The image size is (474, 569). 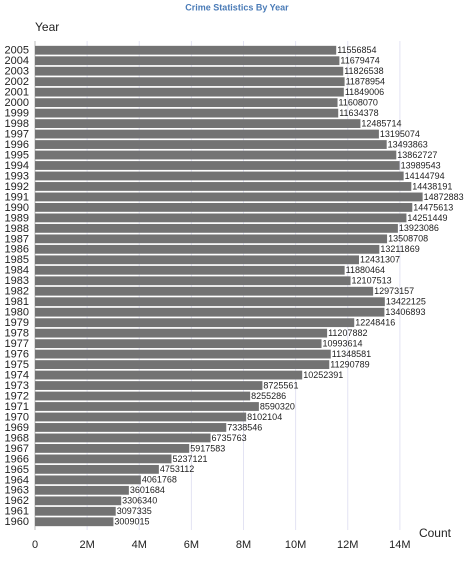 I want to click on value-label: 13493863, so click(x=408, y=144).